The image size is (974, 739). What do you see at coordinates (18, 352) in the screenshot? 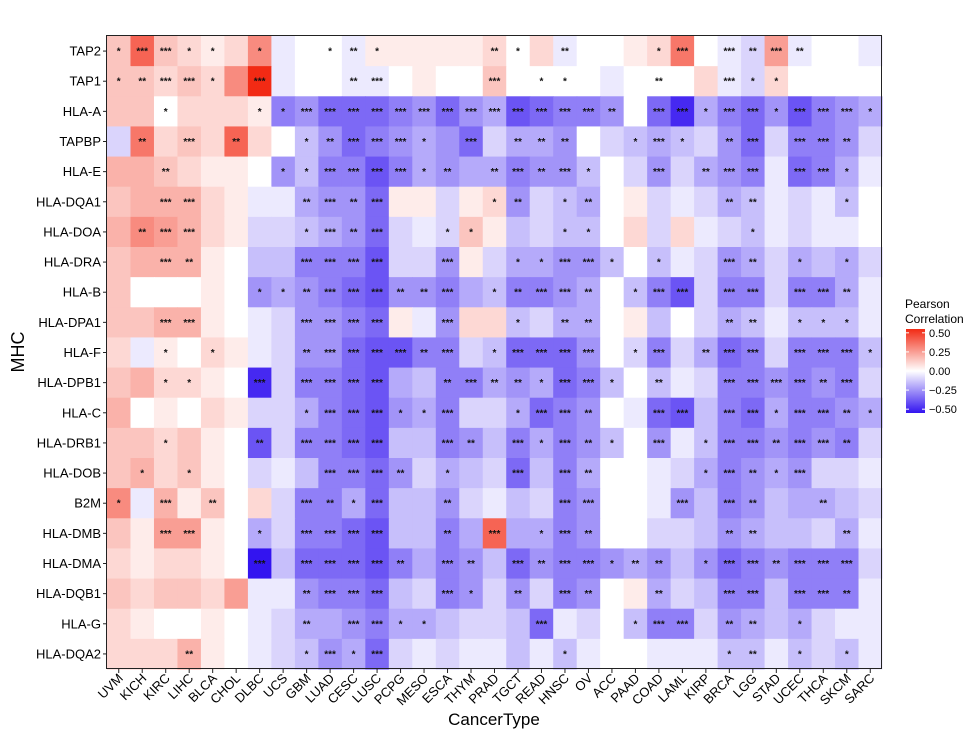
I see `y-axis-title: MHC` at bounding box center [18, 352].